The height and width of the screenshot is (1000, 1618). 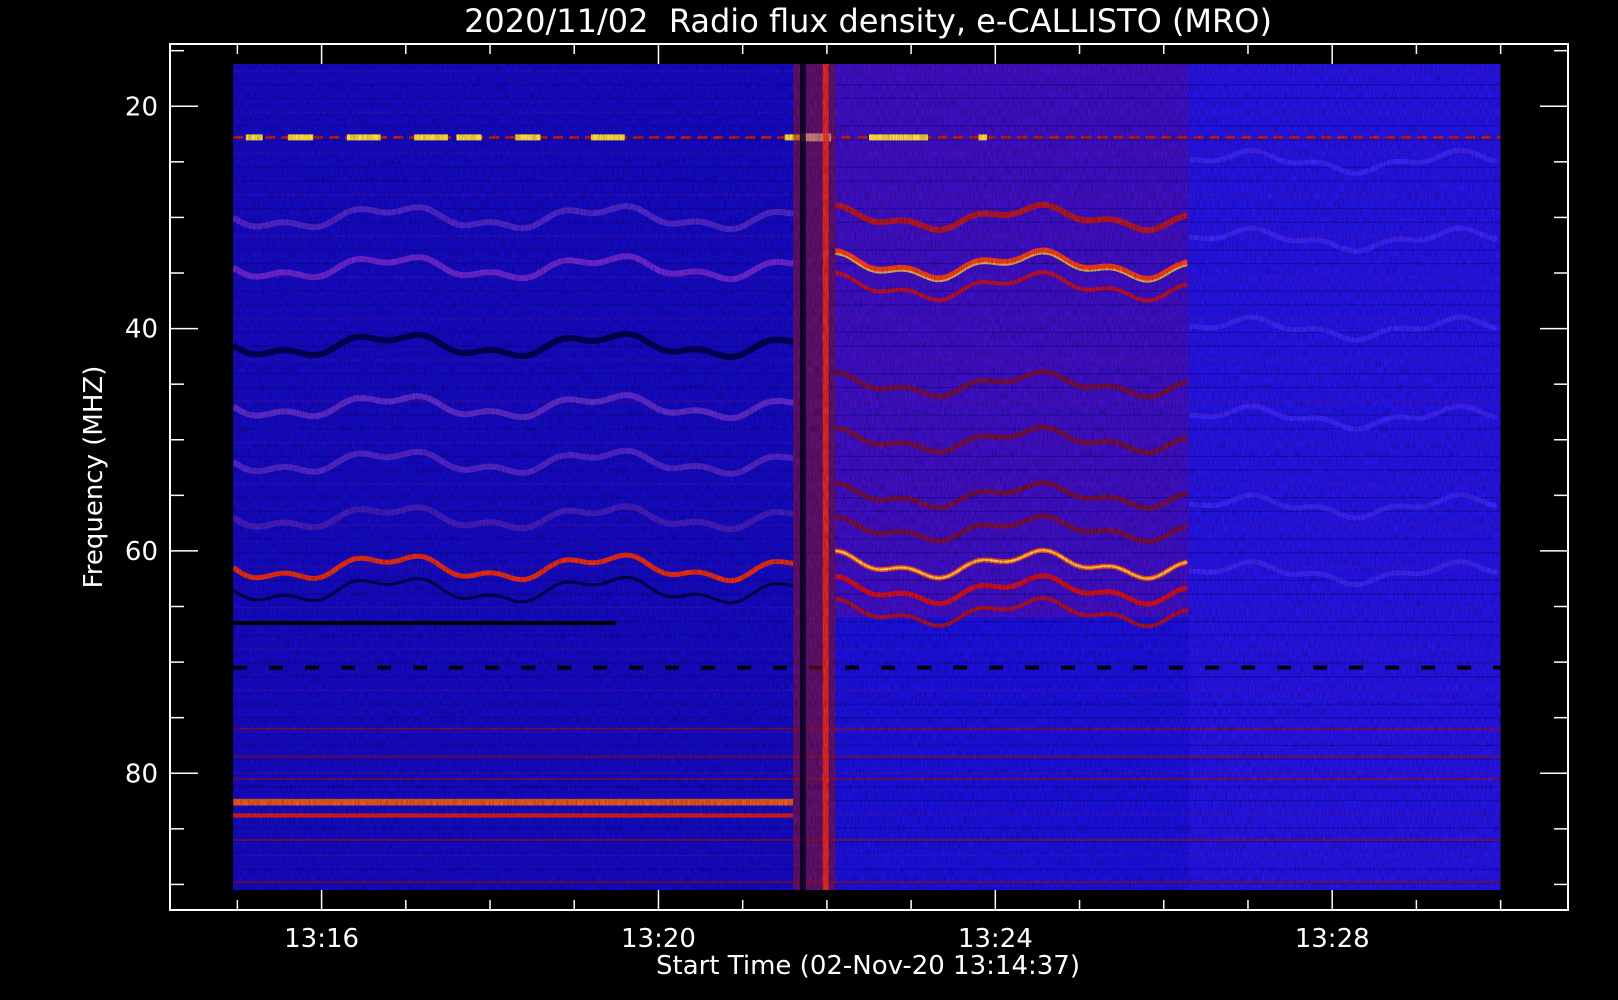 What do you see at coordinates (141, 330) in the screenshot?
I see `y-tick-label: 40` at bounding box center [141, 330].